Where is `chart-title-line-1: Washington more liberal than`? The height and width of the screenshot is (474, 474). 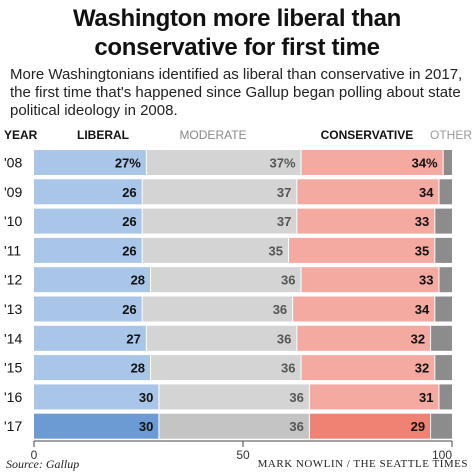 chart-title-line-1: Washington more liberal than is located at coordinates (237, 18).